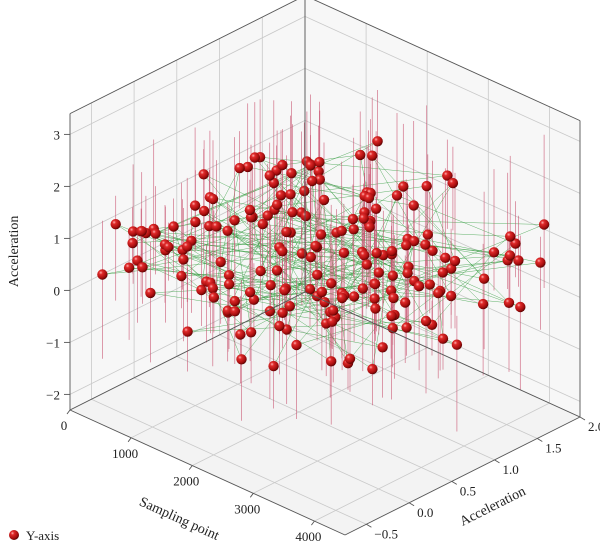 Image resolution: width=600 pixels, height=544 pixels. Describe the element at coordinates (42, 535) in the screenshot. I see `legend-label: Y-axis` at that location.